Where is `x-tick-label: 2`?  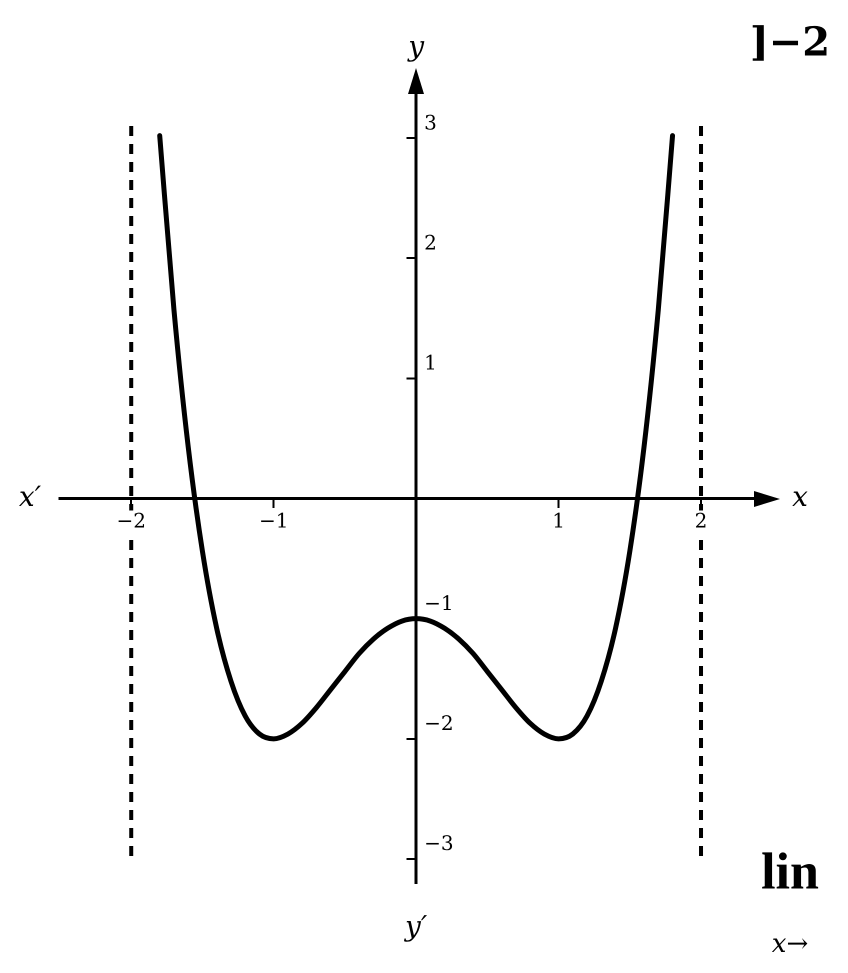 x-tick-label: 2 is located at coordinates (701, 520).